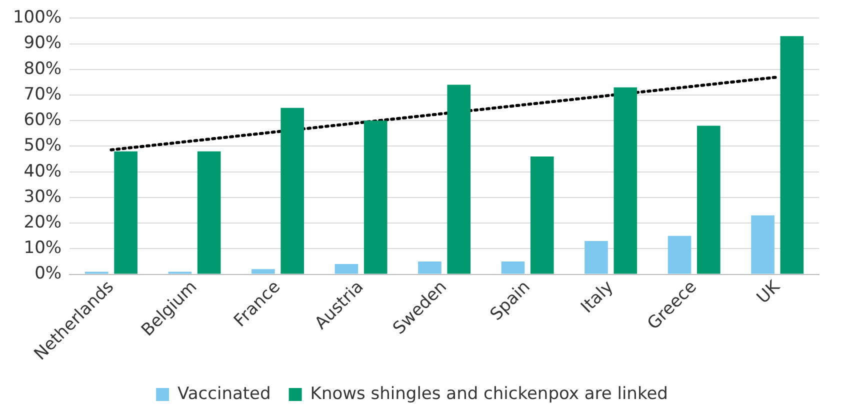  I want to click on x-tick-label: UK, so click(769, 292).